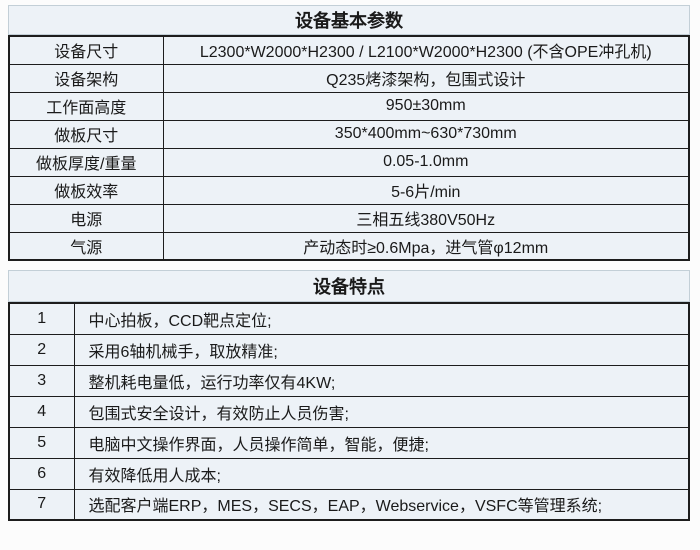 The image size is (700, 550). I want to click on feature-number-cell: 2, so click(41, 349).